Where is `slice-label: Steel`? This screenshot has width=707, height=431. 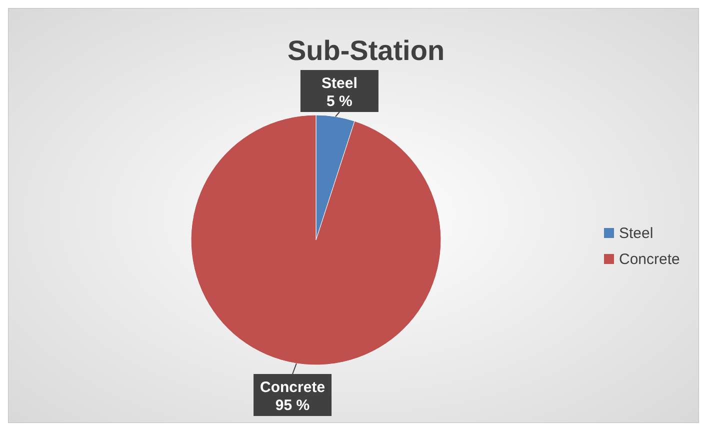 slice-label: Steel is located at coordinates (340, 83).